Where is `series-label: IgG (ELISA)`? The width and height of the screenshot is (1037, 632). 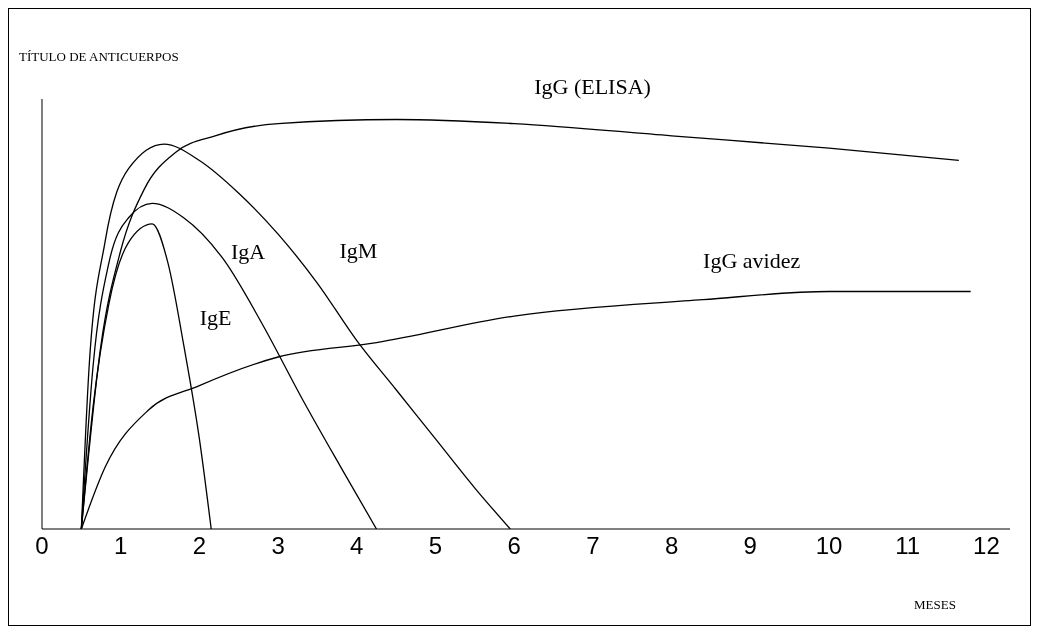
series-label: IgG (ELISA) is located at coordinates (592, 86).